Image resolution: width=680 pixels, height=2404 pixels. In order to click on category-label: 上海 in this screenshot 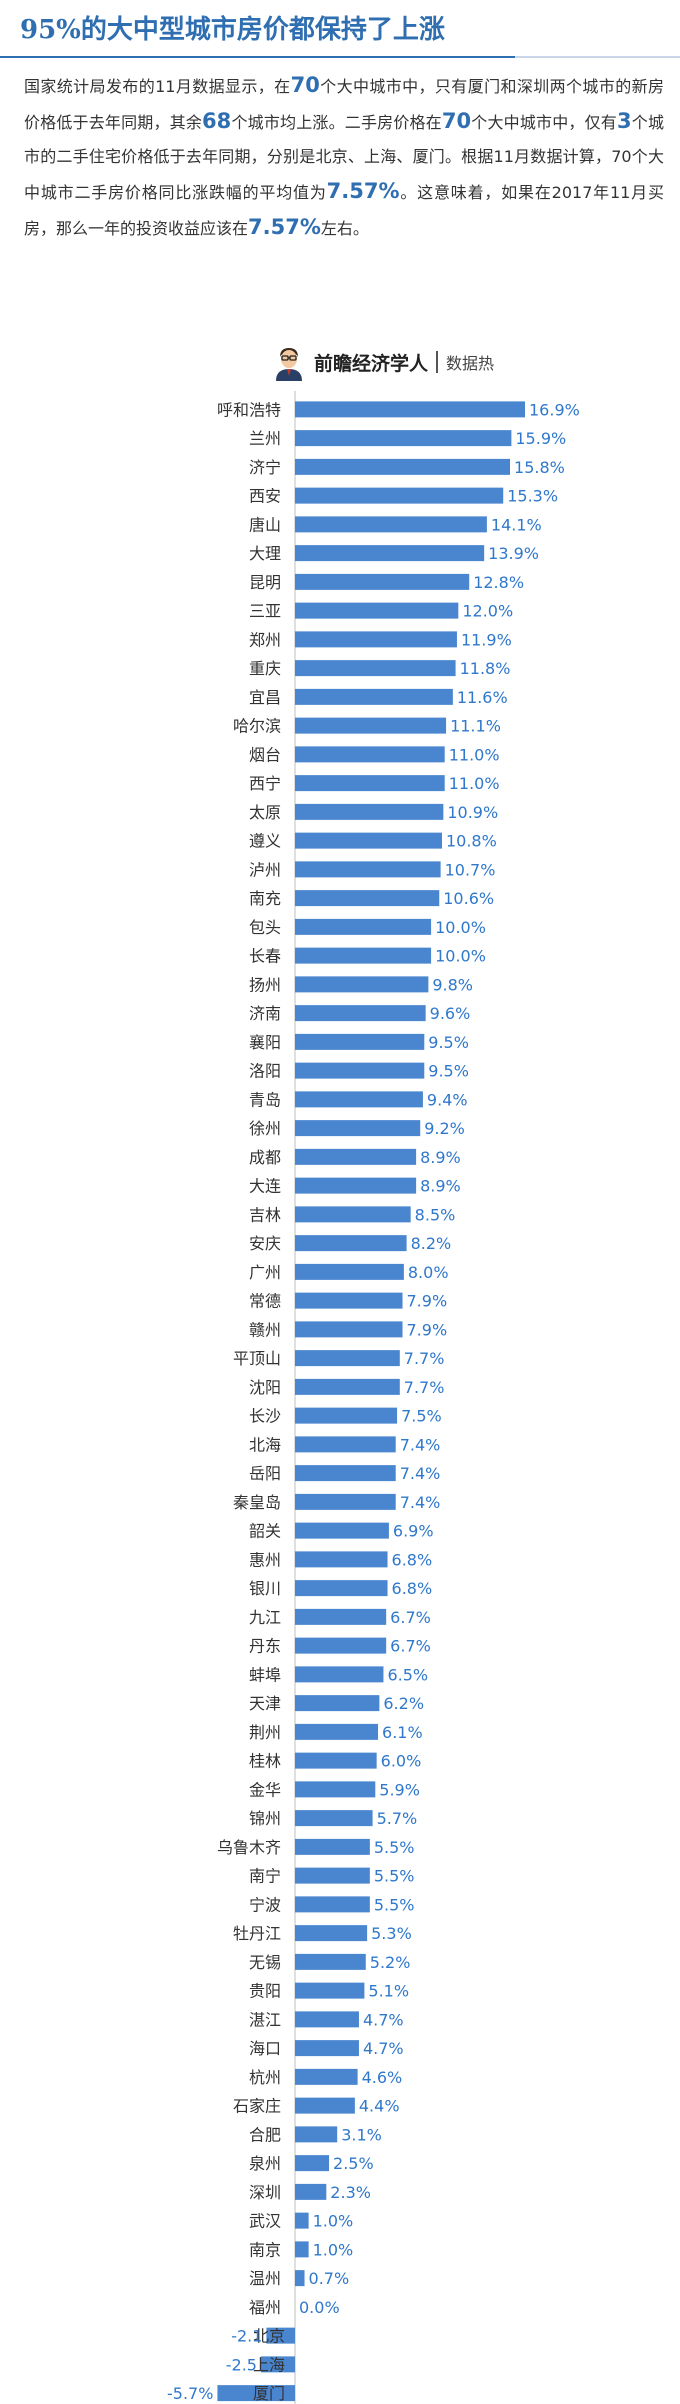, I will do `click(269, 2364)`.